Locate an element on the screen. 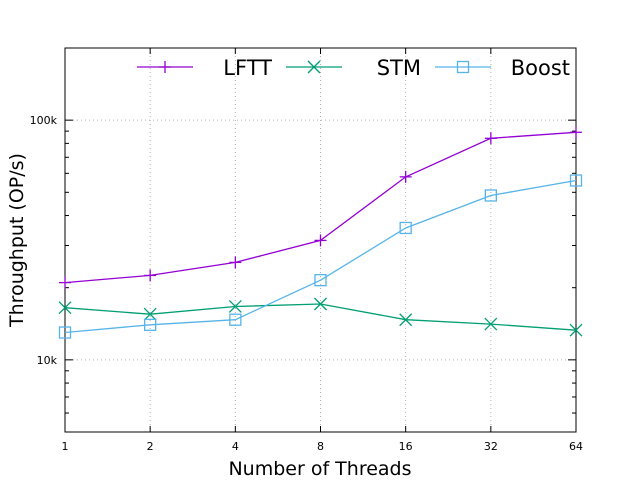 This screenshot has height=480, width=640. legend-item-lftt: LFTT is located at coordinates (204, 68).